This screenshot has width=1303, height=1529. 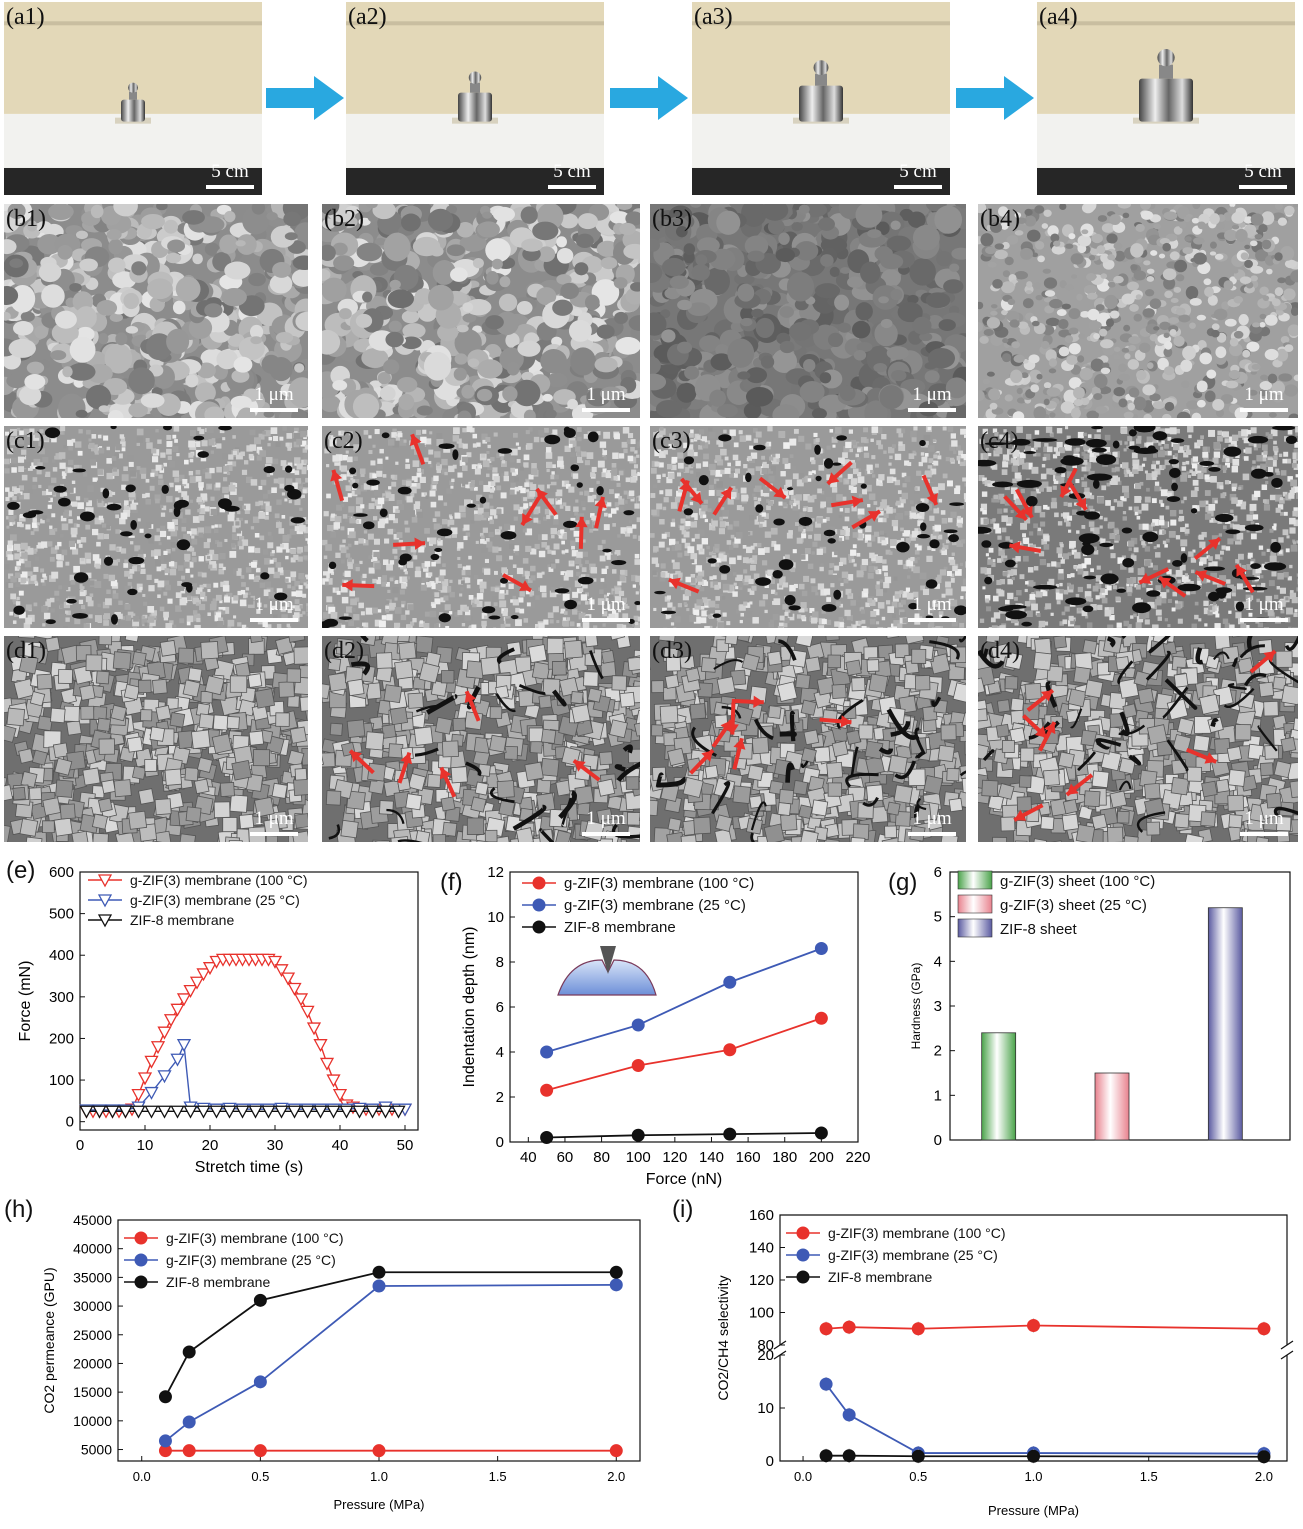 I want to click on y-tick-label: 1, so click(x=938, y=1095).